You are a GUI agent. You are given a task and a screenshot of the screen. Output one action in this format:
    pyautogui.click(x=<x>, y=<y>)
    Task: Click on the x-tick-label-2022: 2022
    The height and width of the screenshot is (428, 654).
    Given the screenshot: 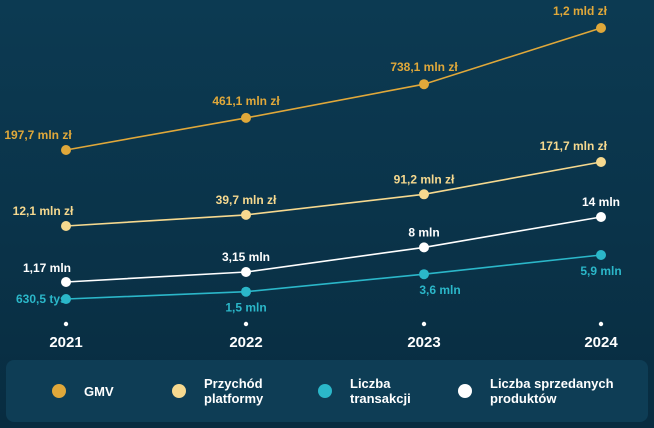 What is the action you would take?
    pyautogui.click(x=245, y=342)
    